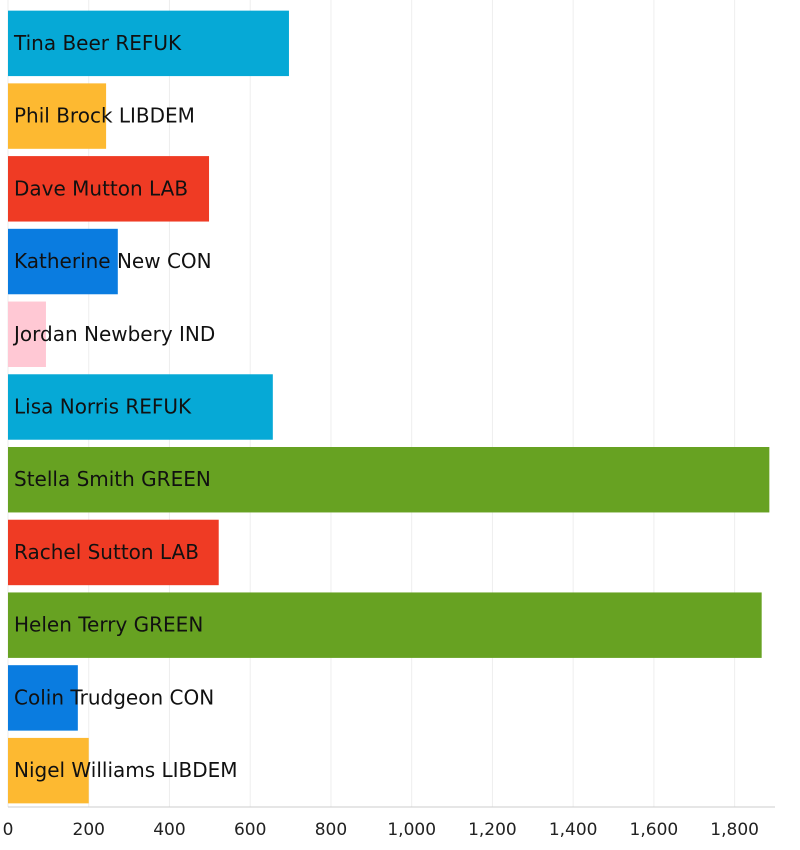 The width and height of the screenshot is (800, 850). What do you see at coordinates (112, 479) in the screenshot?
I see `category-label: Stella Smith GREEN` at bounding box center [112, 479].